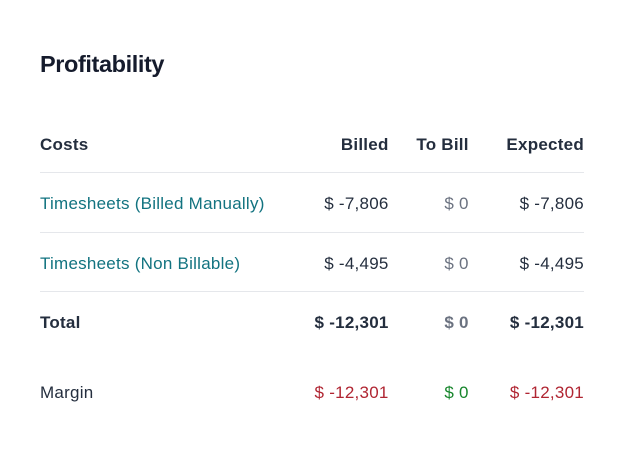 The height and width of the screenshot is (450, 630). Describe the element at coordinates (312, 320) in the screenshot. I see `table-row-total: Total $ -12,301 $ 0 $ -12,301` at that location.